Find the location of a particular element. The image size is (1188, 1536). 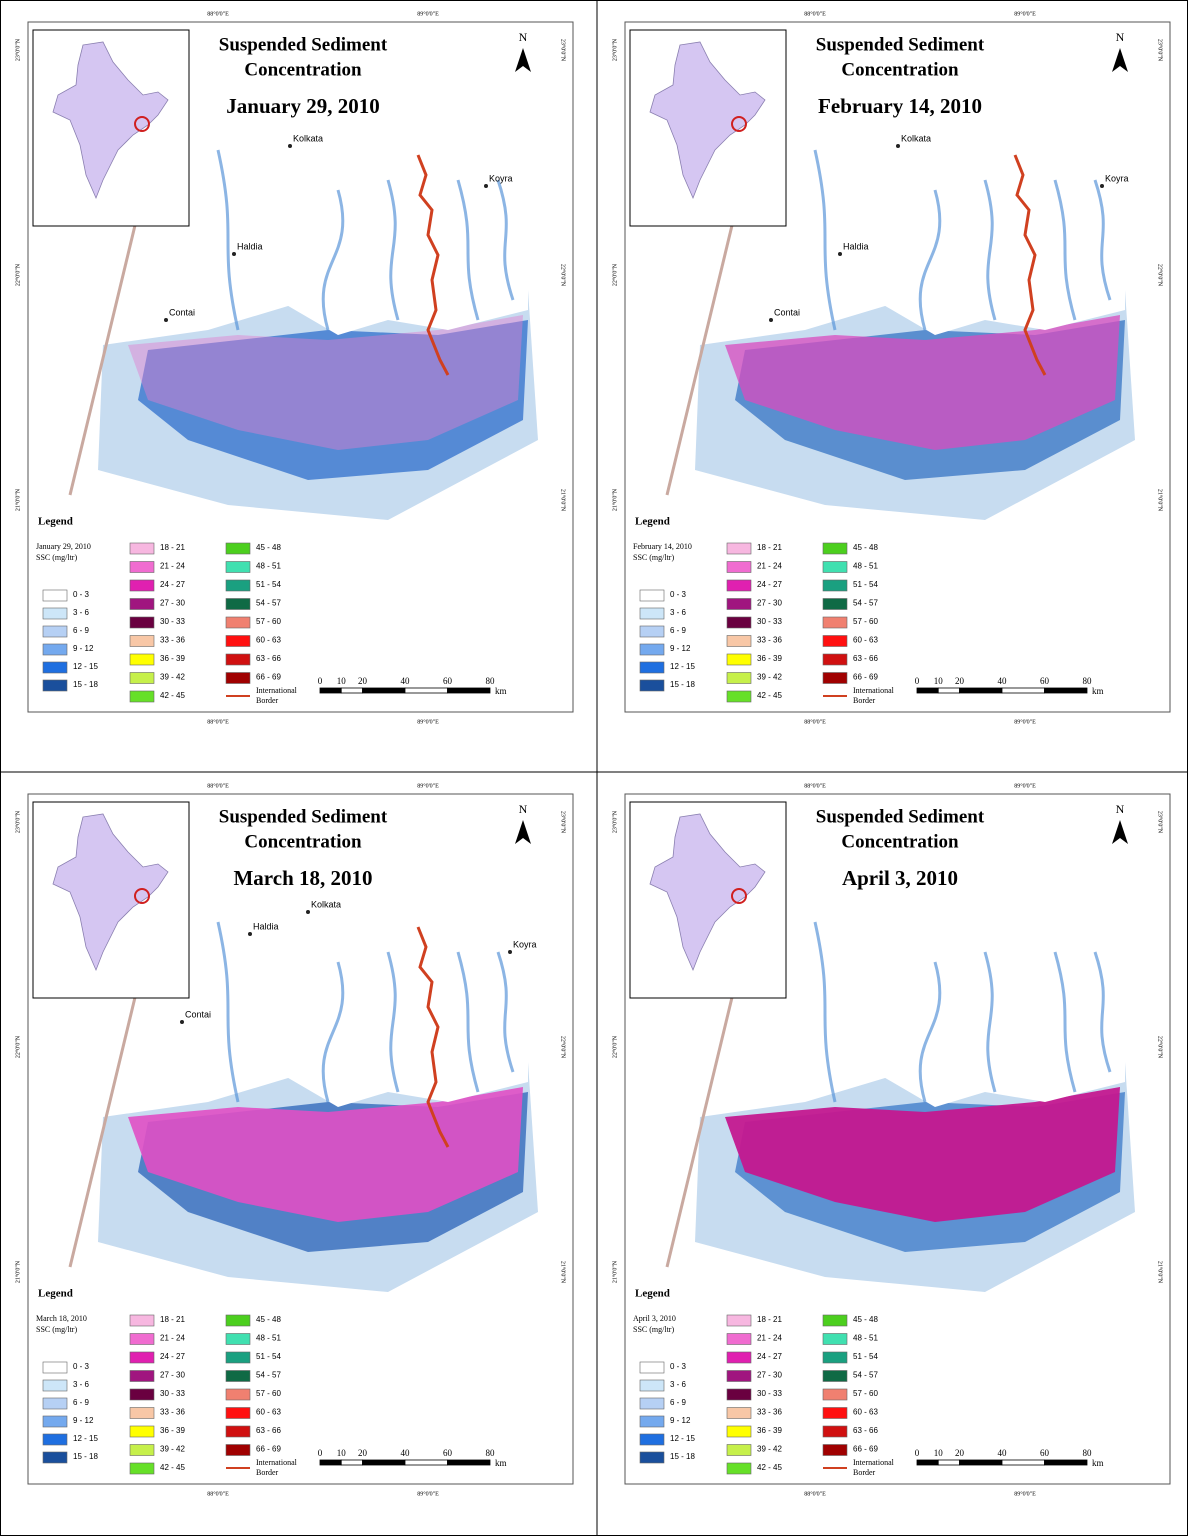

legend-label: 15 - 18 is located at coordinates (85, 1456).